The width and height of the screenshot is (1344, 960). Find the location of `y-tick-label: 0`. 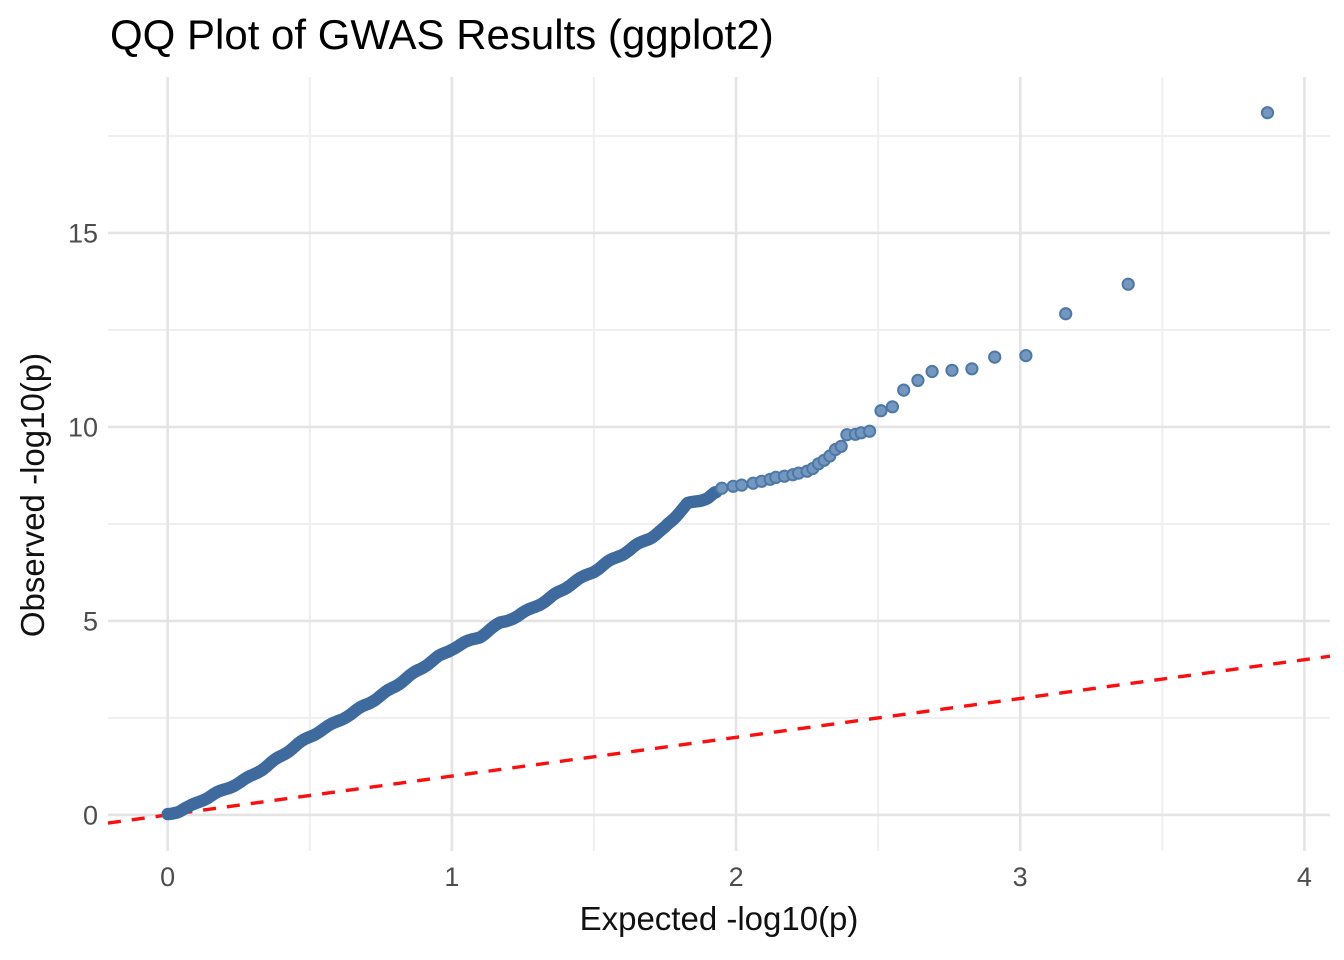

y-tick-label: 0 is located at coordinates (90, 815).